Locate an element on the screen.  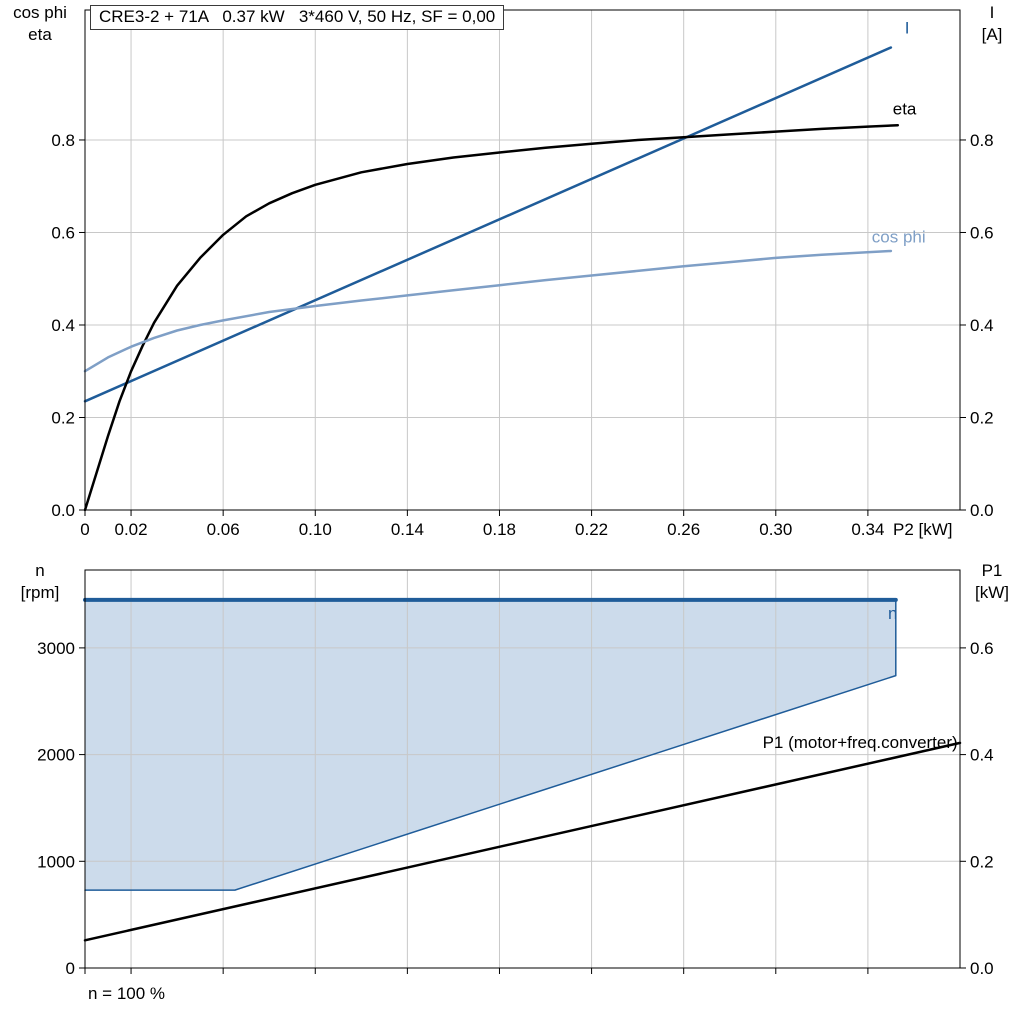
axis-label-eta: eta is located at coordinates (40, 34).